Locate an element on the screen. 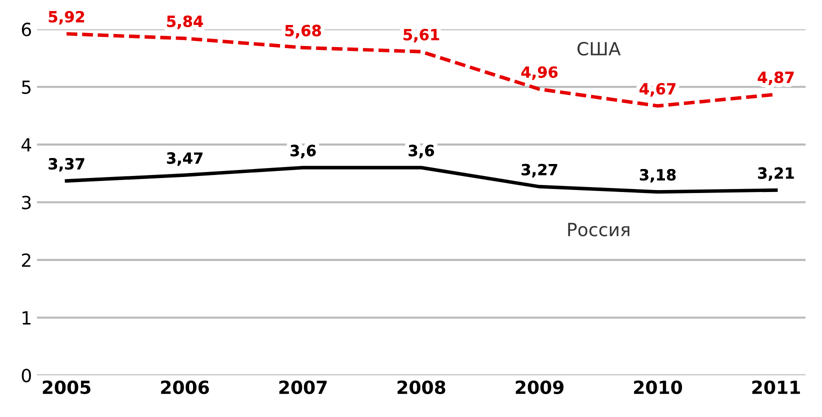 This screenshot has height=417, width=822. data-label: 4,67 is located at coordinates (658, 90).